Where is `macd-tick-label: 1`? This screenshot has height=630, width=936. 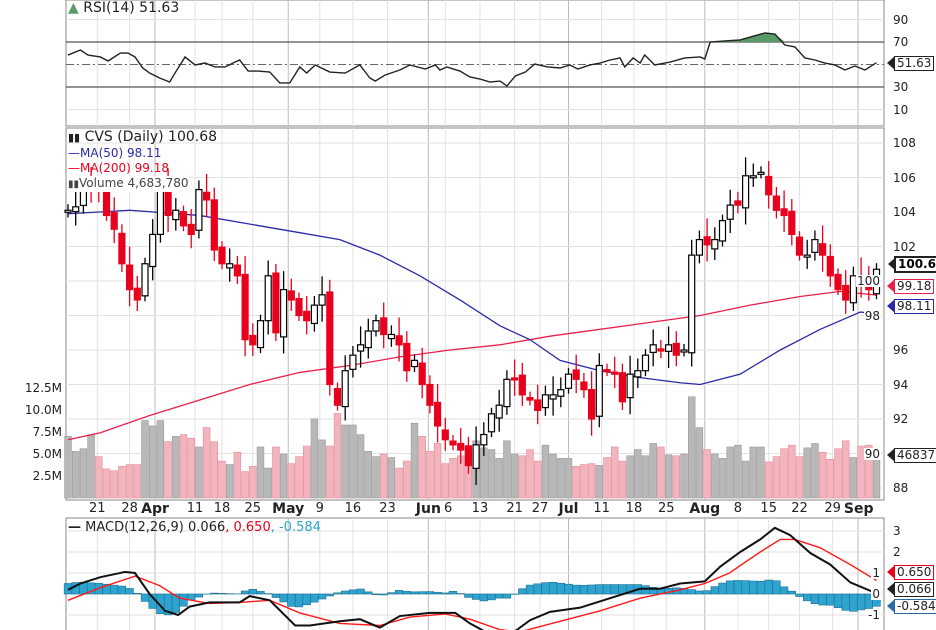 macd-tick-label: 1 is located at coordinates (876, 573).